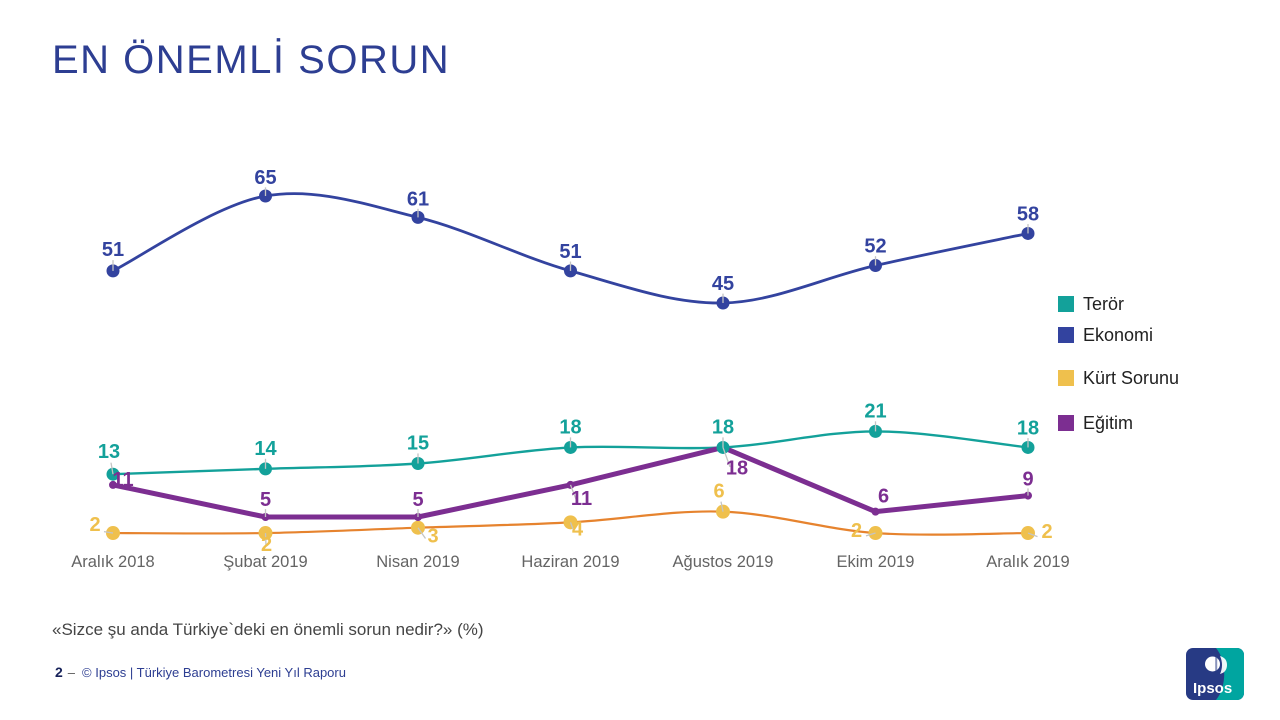  Describe the element at coordinates (109, 452) in the screenshot. I see `data-label-series-0: 13` at that location.